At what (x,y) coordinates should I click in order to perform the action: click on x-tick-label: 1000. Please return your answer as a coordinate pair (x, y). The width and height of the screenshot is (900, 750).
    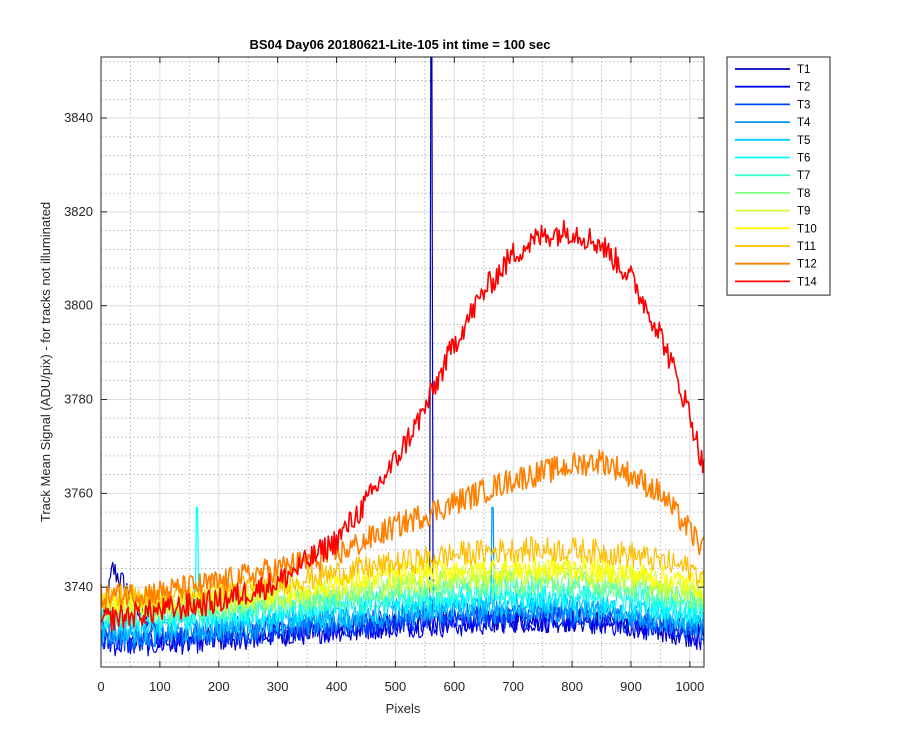
    Looking at the image, I should click on (689, 686).